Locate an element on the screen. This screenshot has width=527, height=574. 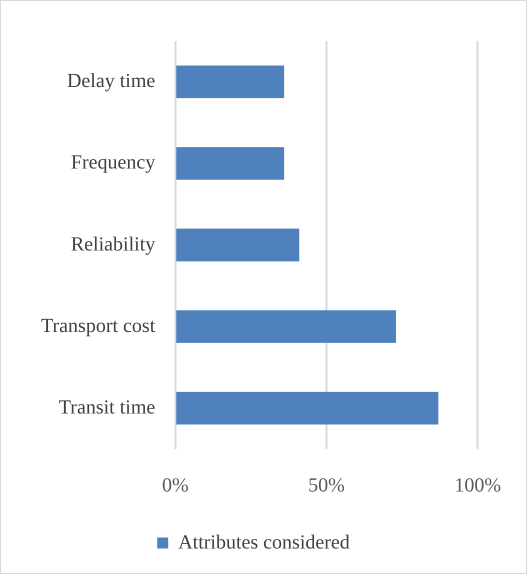
y-tick-label: Transport cost is located at coordinates (98, 325).